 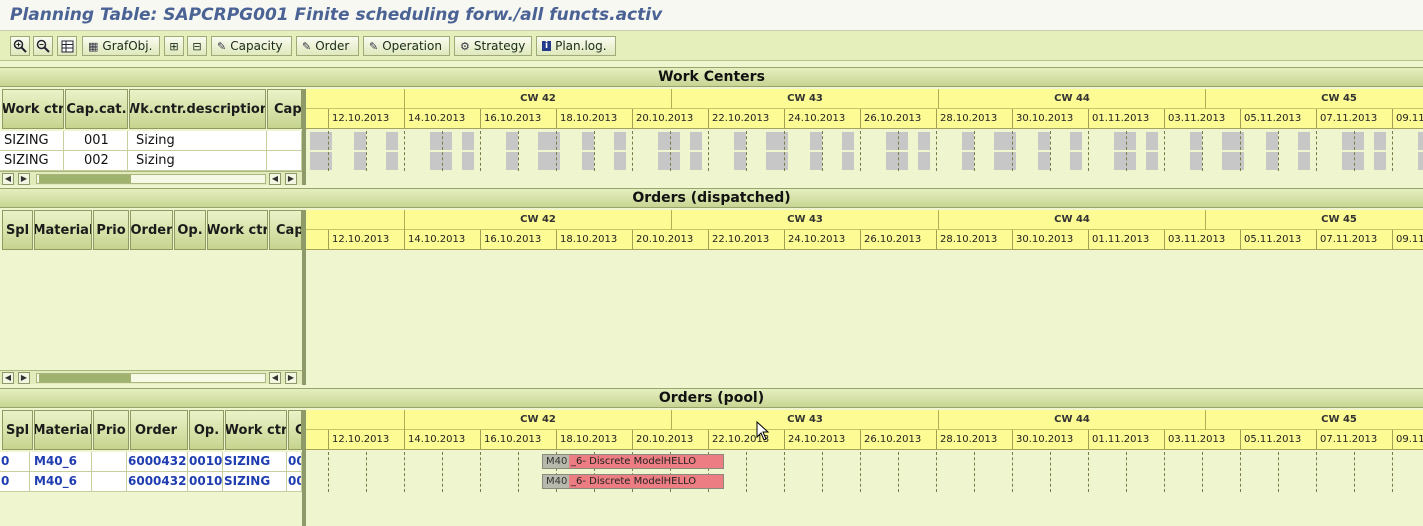 What do you see at coordinates (121, 46) in the screenshot?
I see `grafobj-button: ▦ GrafObj.` at bounding box center [121, 46].